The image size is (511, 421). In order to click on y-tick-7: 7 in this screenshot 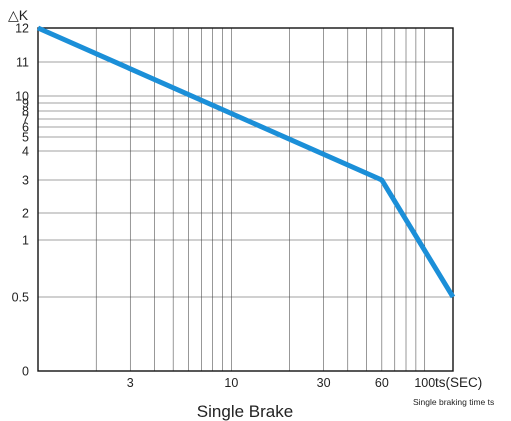, I will do `click(25, 120)`.